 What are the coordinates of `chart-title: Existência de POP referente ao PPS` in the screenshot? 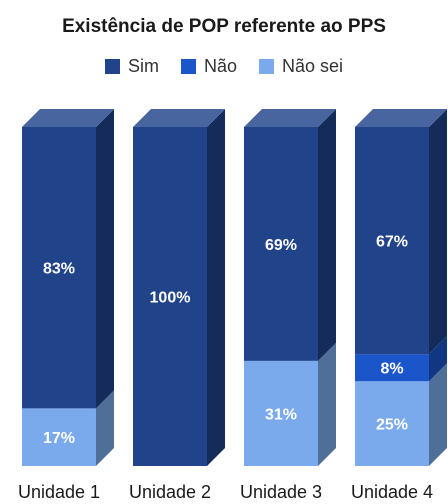 It's located at (224, 26).